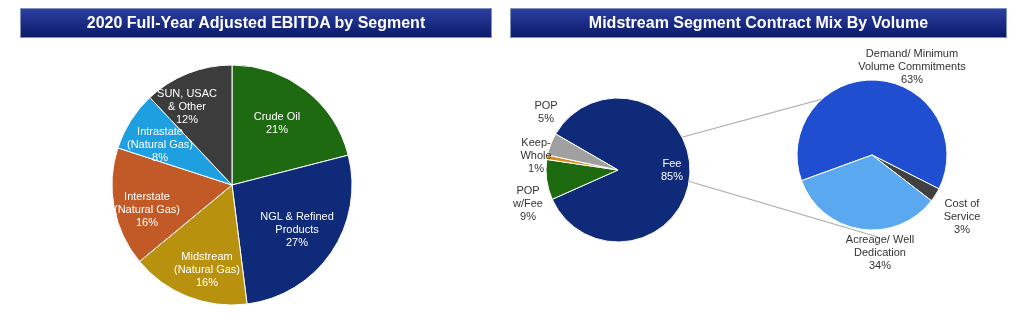 The height and width of the screenshot is (327, 1022). Describe the element at coordinates (546, 117) in the screenshot. I see `data-label: 5%` at that location.